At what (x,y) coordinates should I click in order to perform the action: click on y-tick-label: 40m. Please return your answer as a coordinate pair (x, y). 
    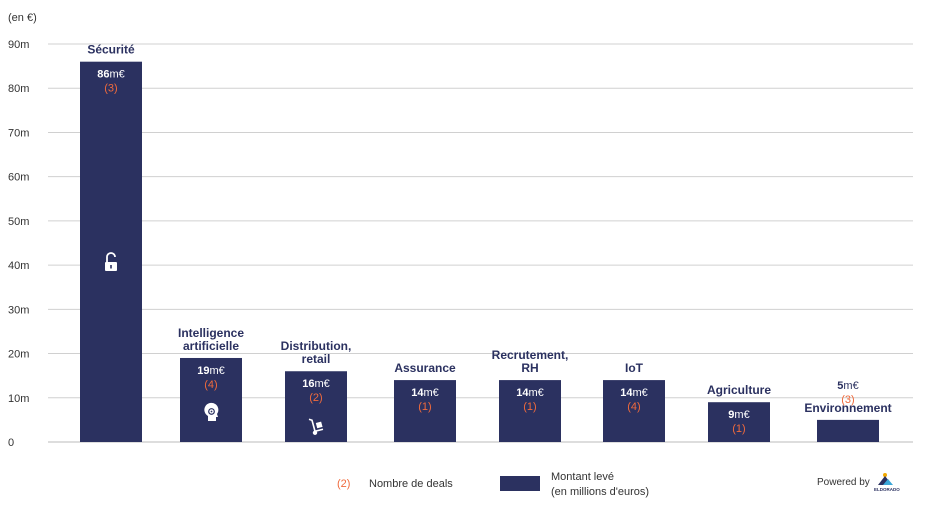
    Looking at the image, I should click on (18, 266).